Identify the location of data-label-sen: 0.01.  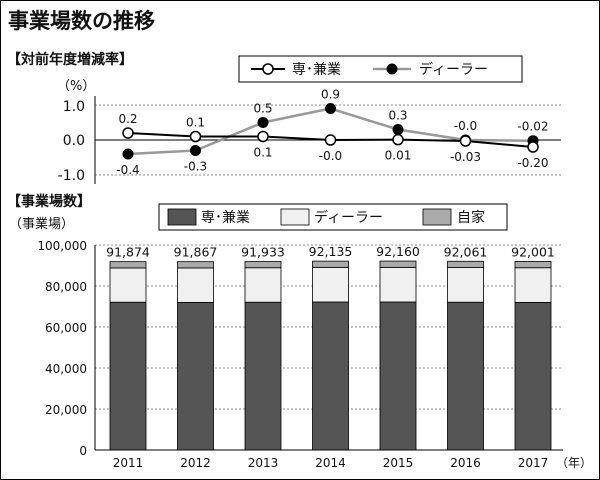
(398, 156).